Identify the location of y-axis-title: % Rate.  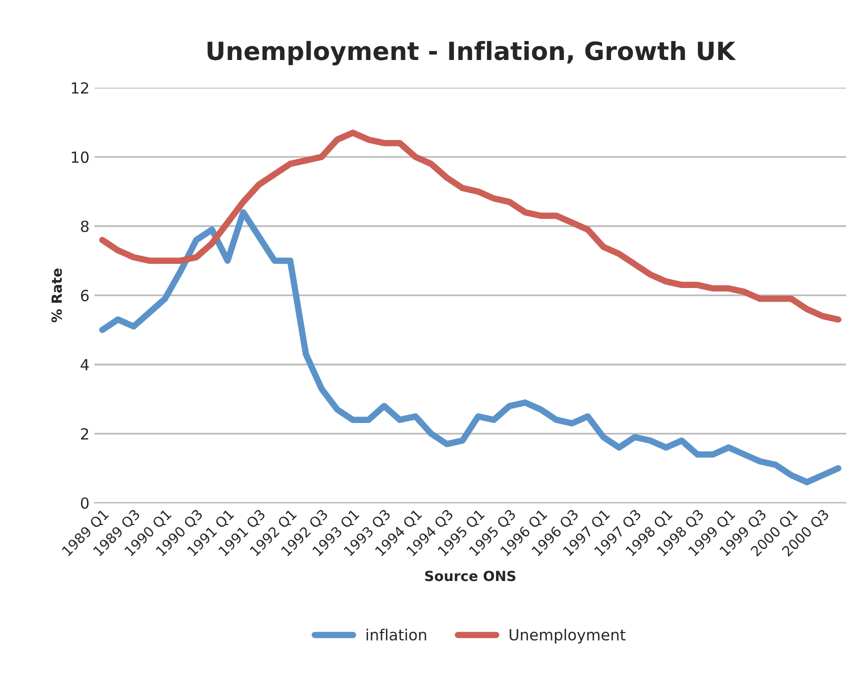
(56, 295).